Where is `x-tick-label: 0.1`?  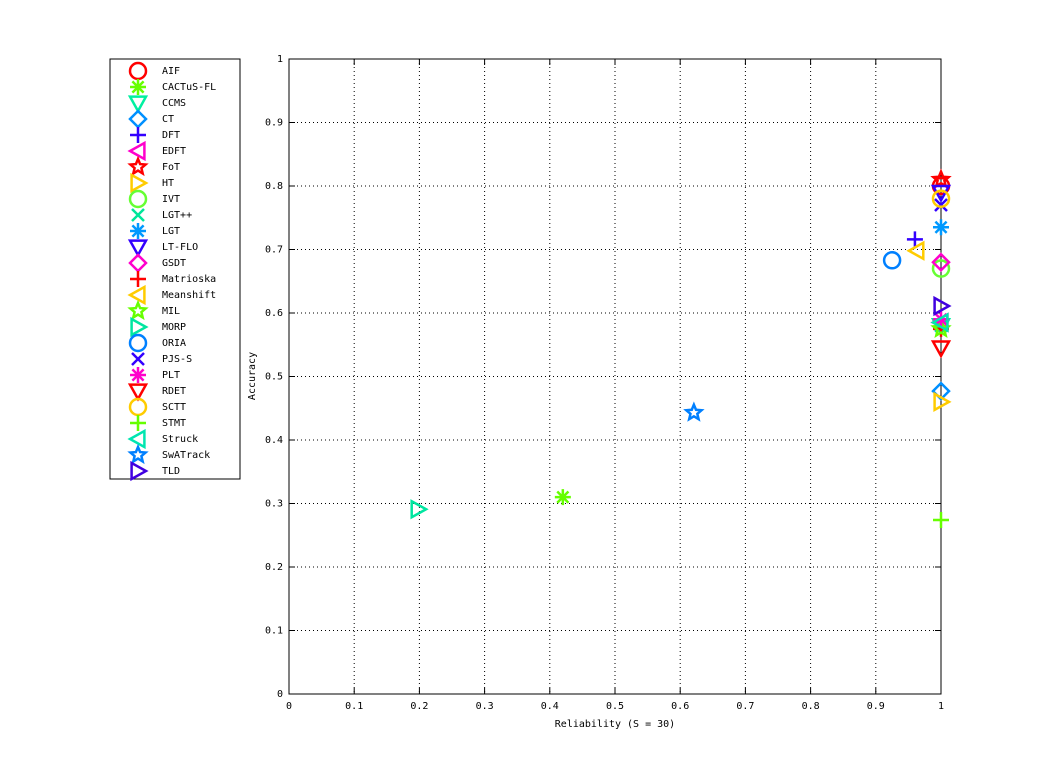 x-tick-label: 0.1 is located at coordinates (354, 706).